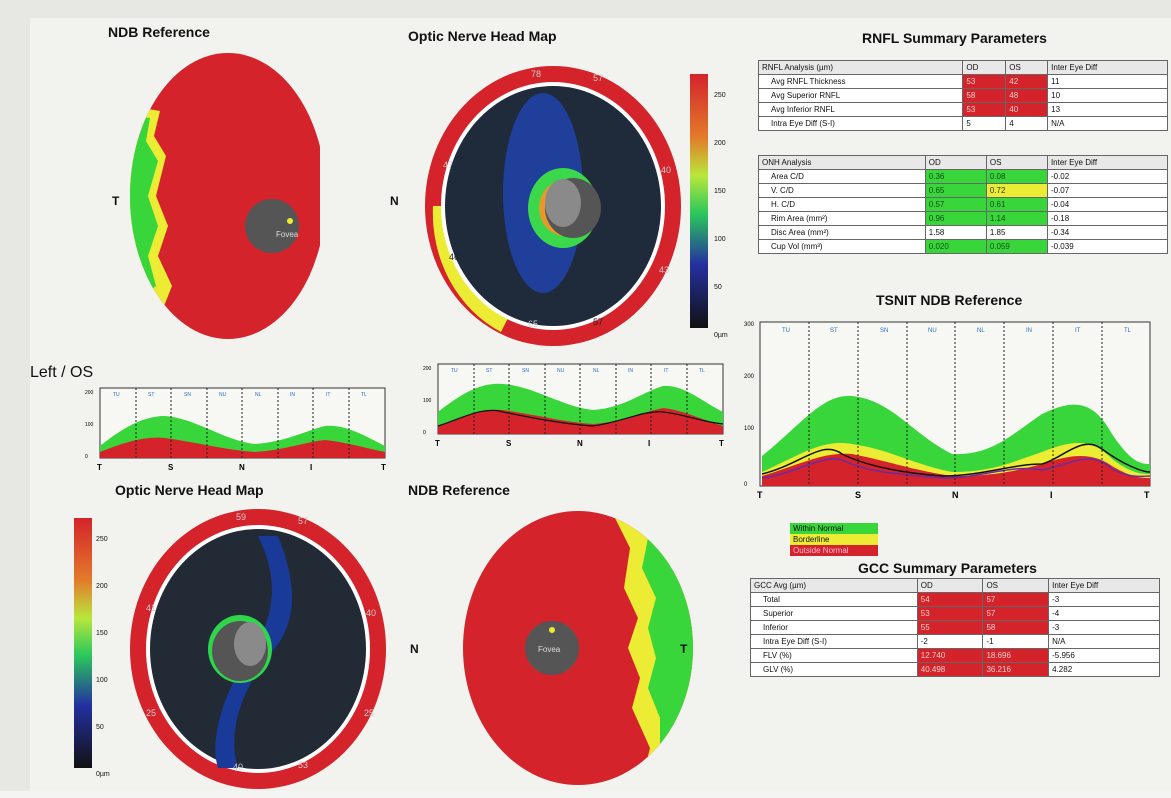 Image resolution: width=1171 pixels, height=798 pixels. What do you see at coordinates (666, 170) in the screenshot?
I see `onh-top-sector-3: 40` at bounding box center [666, 170].